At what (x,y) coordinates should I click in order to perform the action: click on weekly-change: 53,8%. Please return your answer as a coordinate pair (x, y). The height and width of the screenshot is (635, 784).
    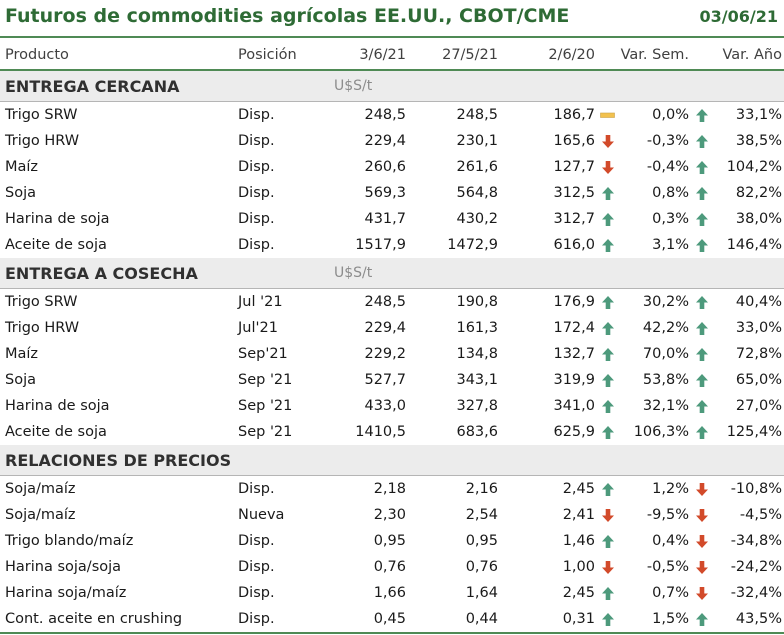
    Looking at the image, I should click on (665, 380).